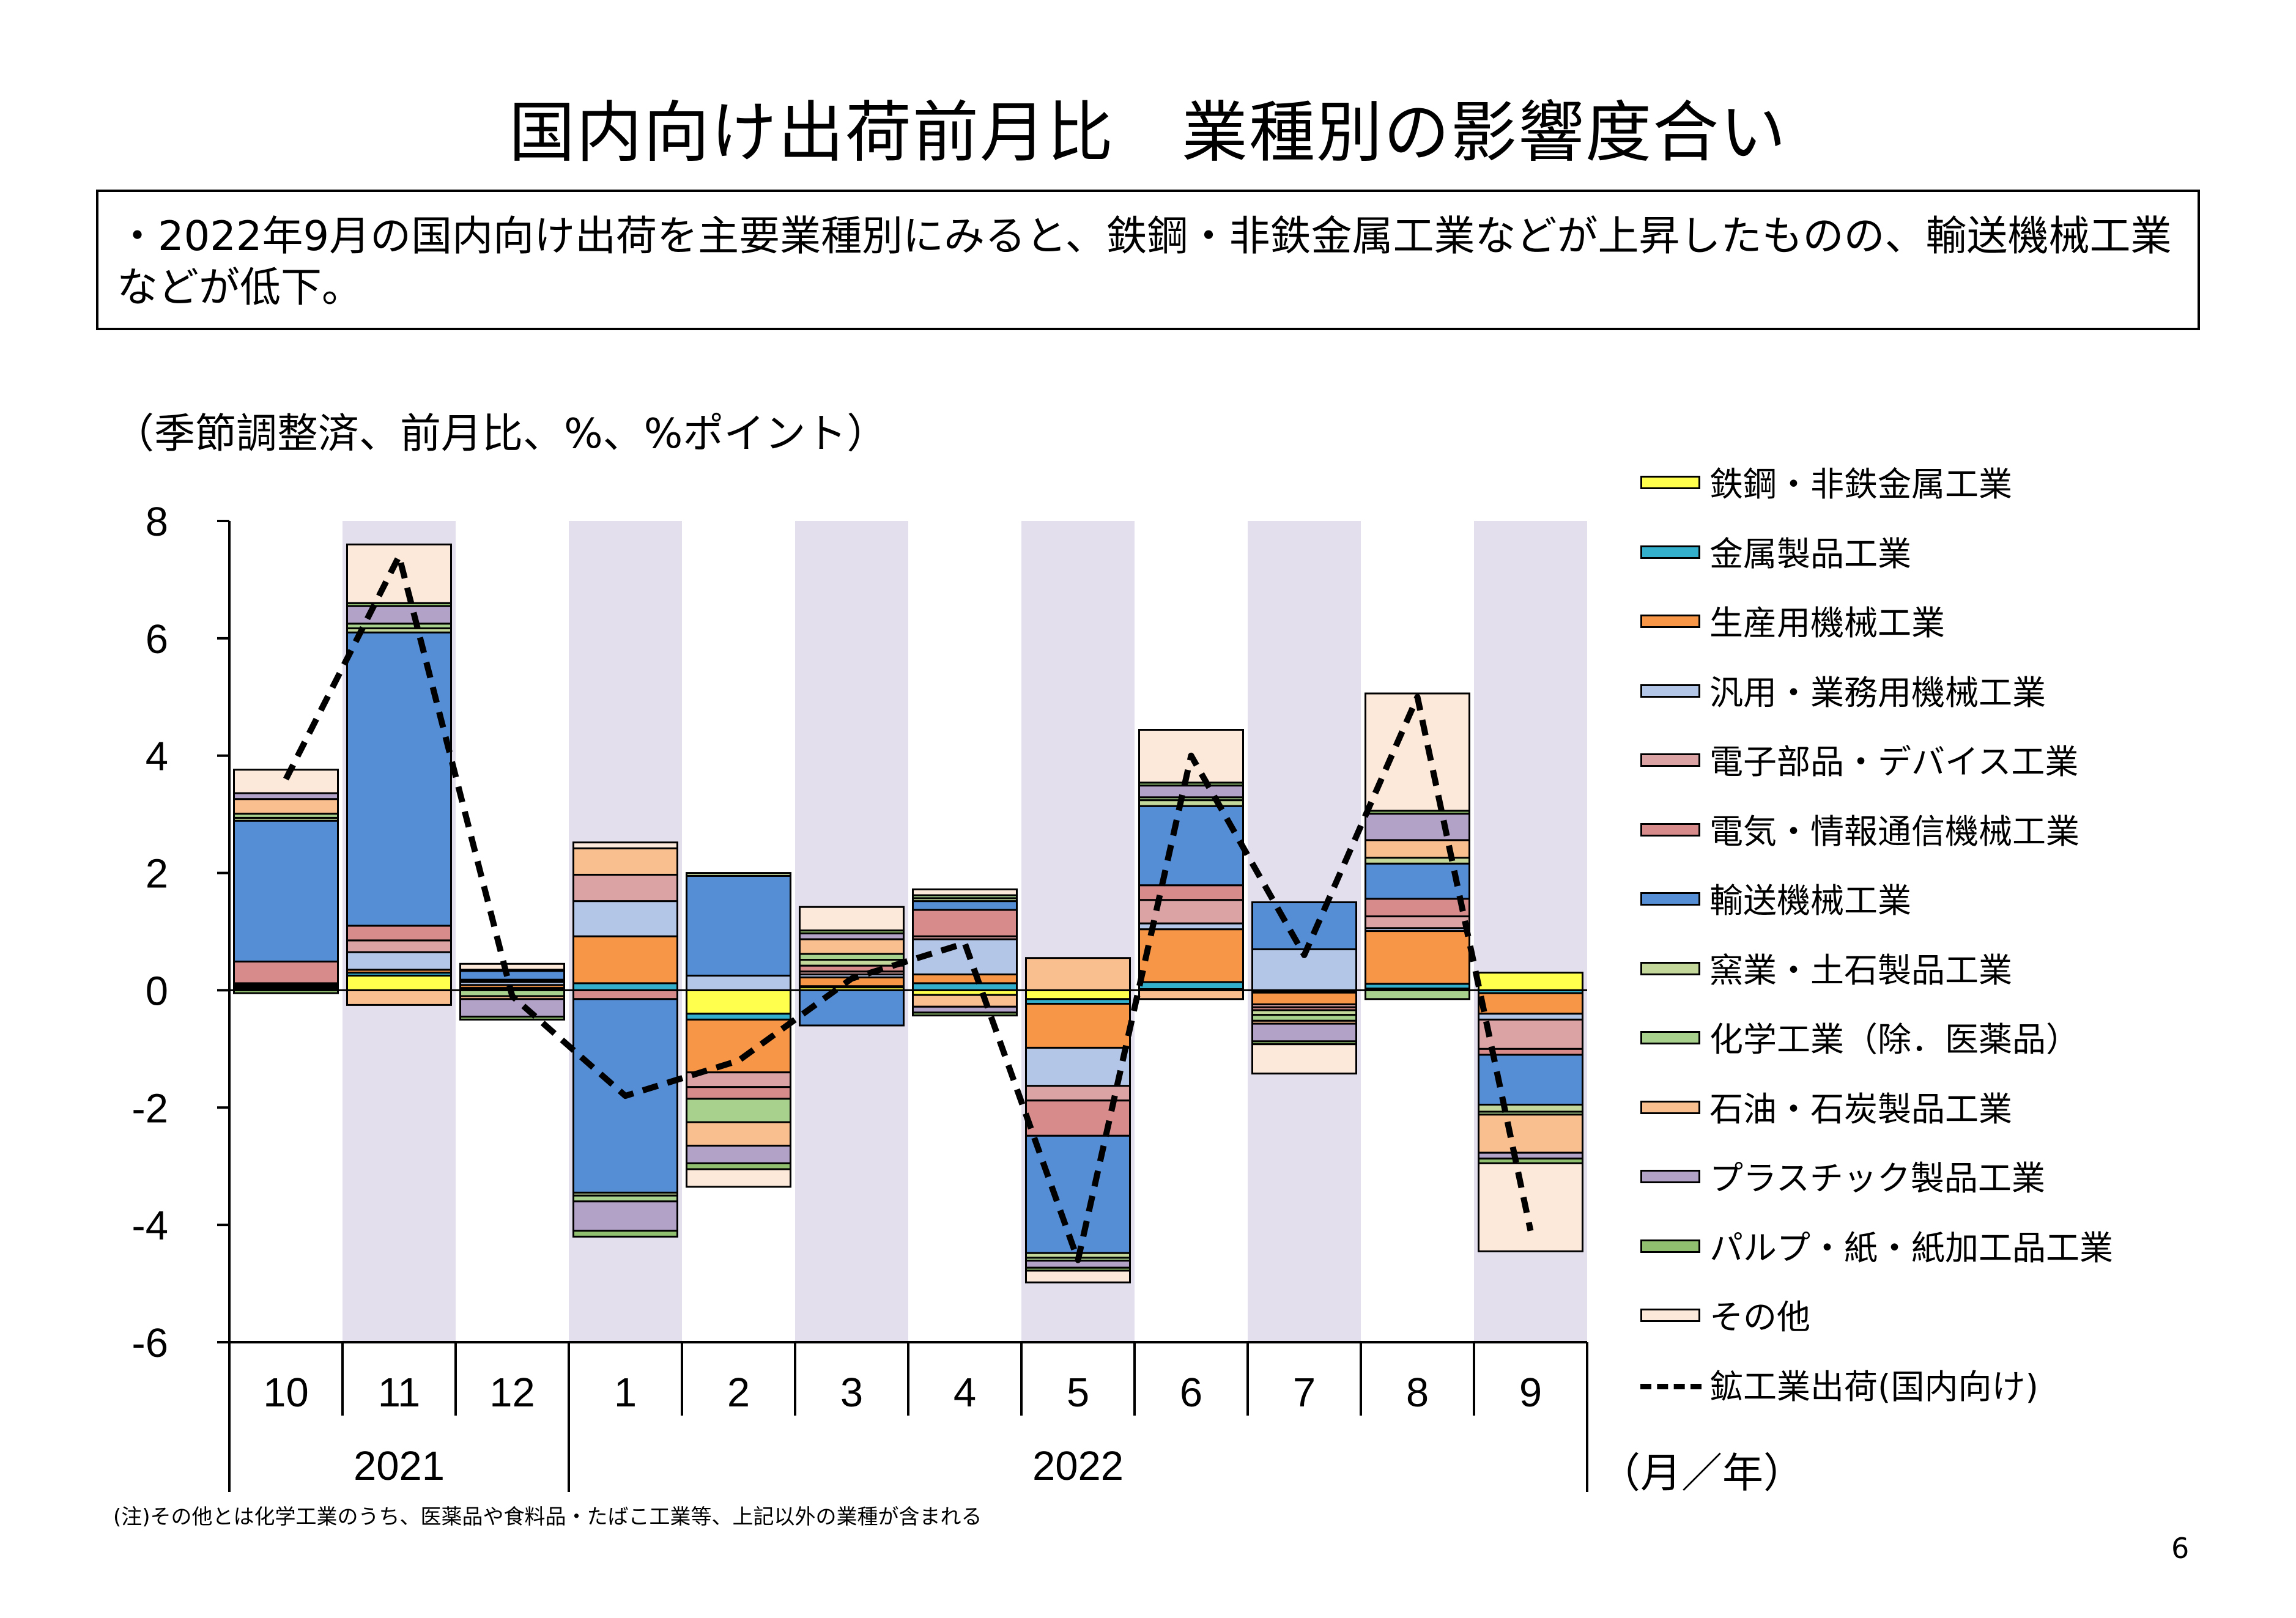 The image size is (2296, 1618). Describe the element at coordinates (1894, 762) in the screenshot. I see `legend-label: 電子部品・デバイス工業` at that location.